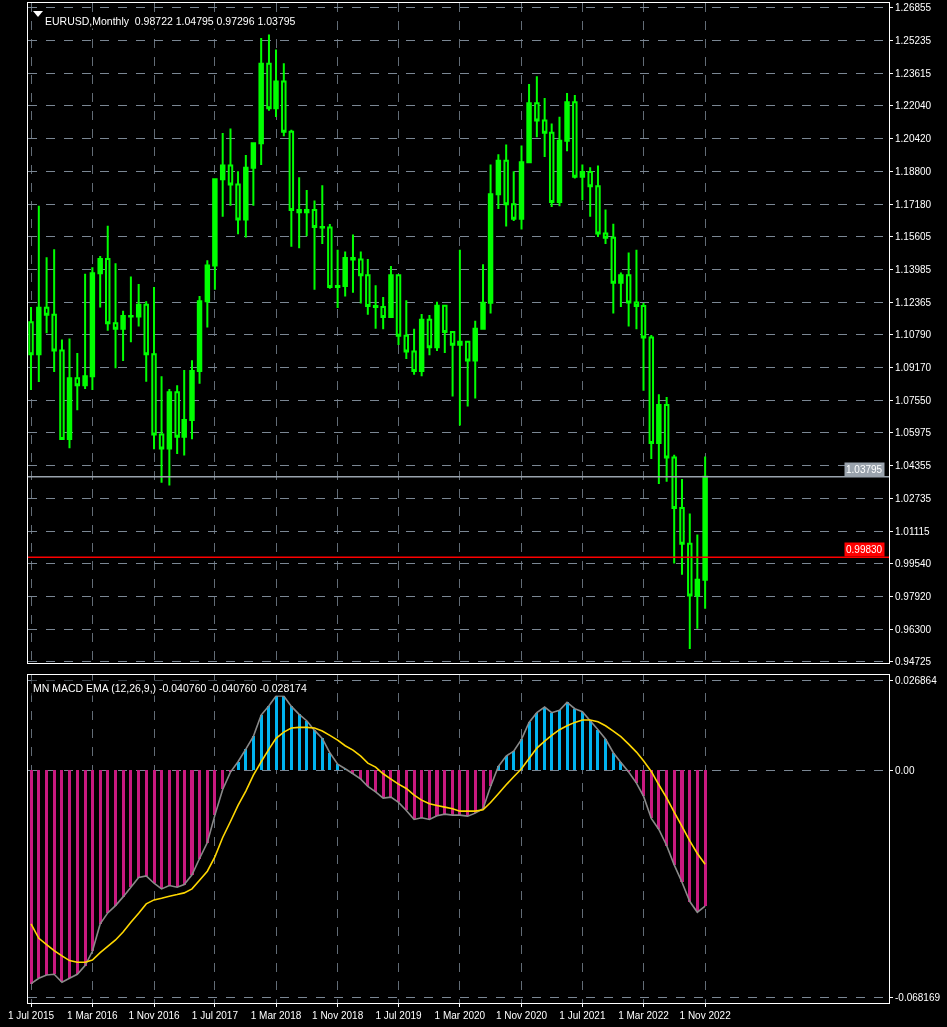 The height and width of the screenshot is (1027, 947). Describe the element at coordinates (913, 106) in the screenshot. I see `y-tick-label: 1.22040` at that location.